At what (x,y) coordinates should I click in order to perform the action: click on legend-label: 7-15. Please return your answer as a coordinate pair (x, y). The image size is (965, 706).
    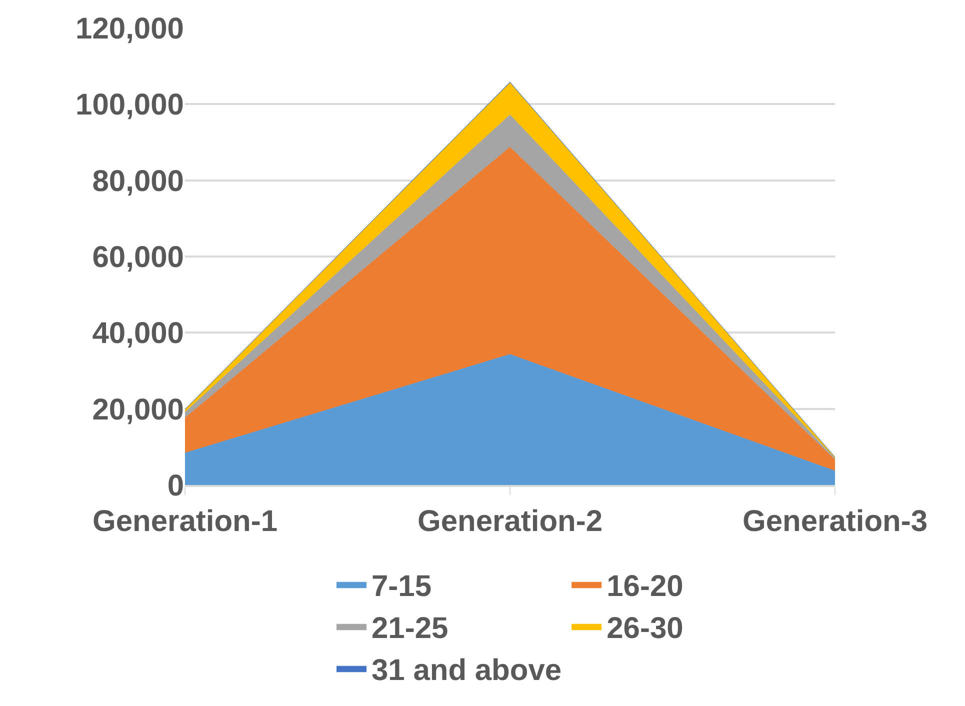
    Looking at the image, I should click on (402, 586).